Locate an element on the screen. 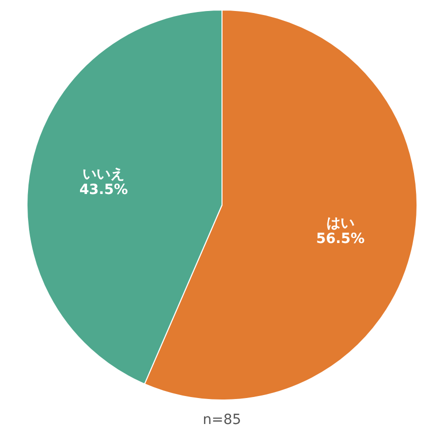  text: n=85 is located at coordinates (222, 420).